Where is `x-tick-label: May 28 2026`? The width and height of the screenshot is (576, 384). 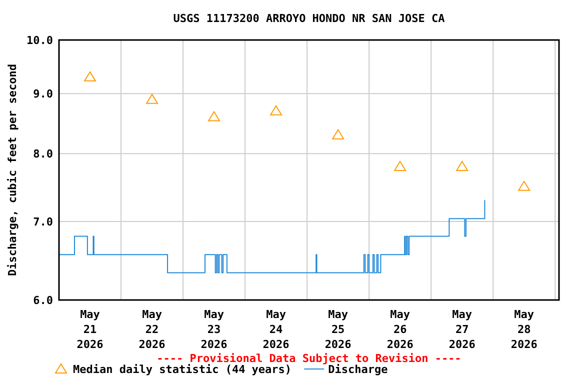 x-tick-label: May 28 2026 is located at coordinates (524, 329).